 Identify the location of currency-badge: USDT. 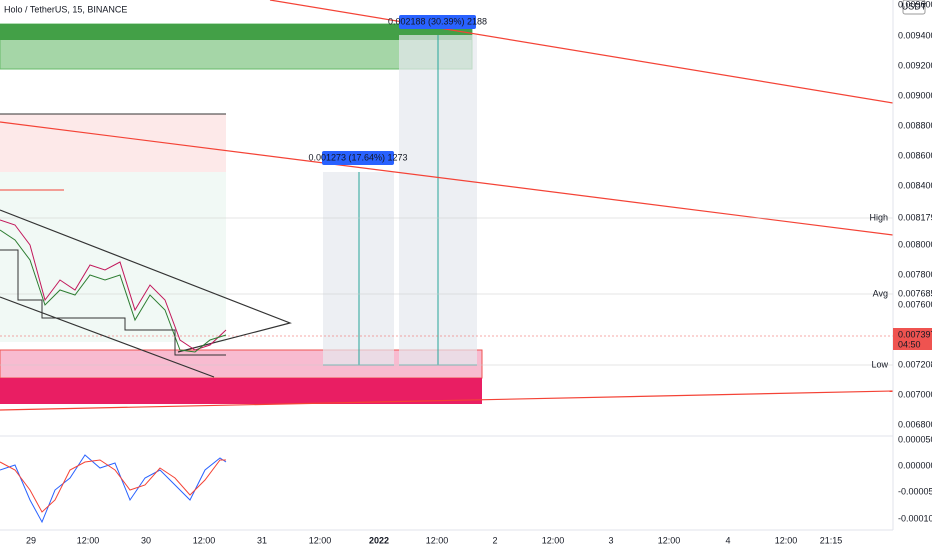
(914, 6).